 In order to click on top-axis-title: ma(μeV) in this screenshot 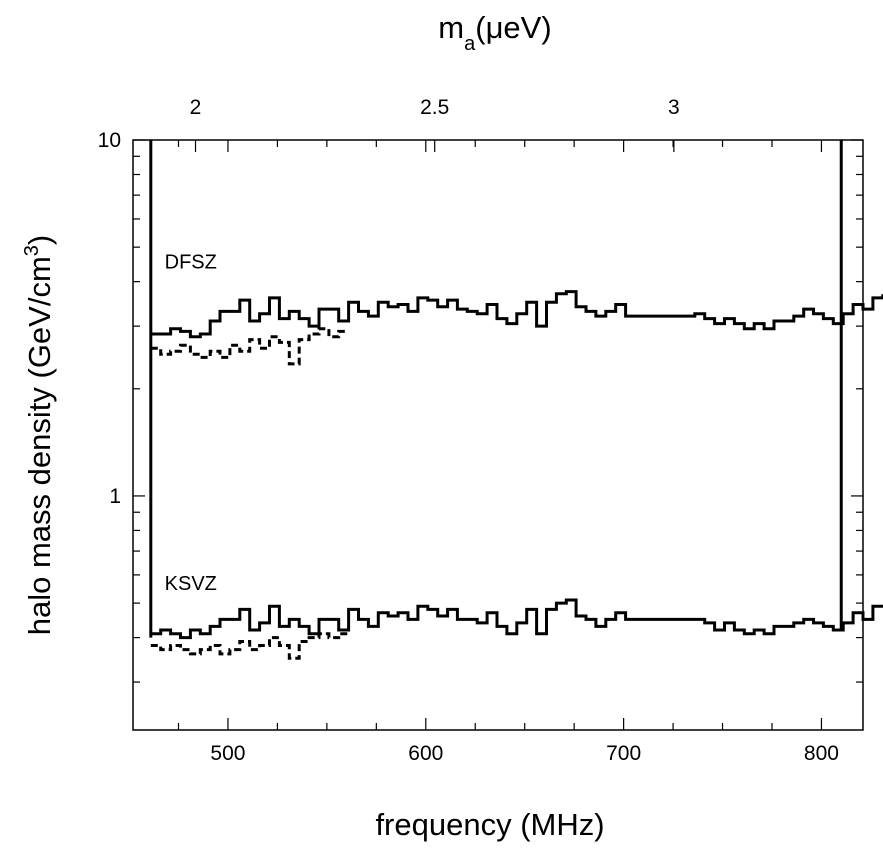, I will do `click(494, 32)`.